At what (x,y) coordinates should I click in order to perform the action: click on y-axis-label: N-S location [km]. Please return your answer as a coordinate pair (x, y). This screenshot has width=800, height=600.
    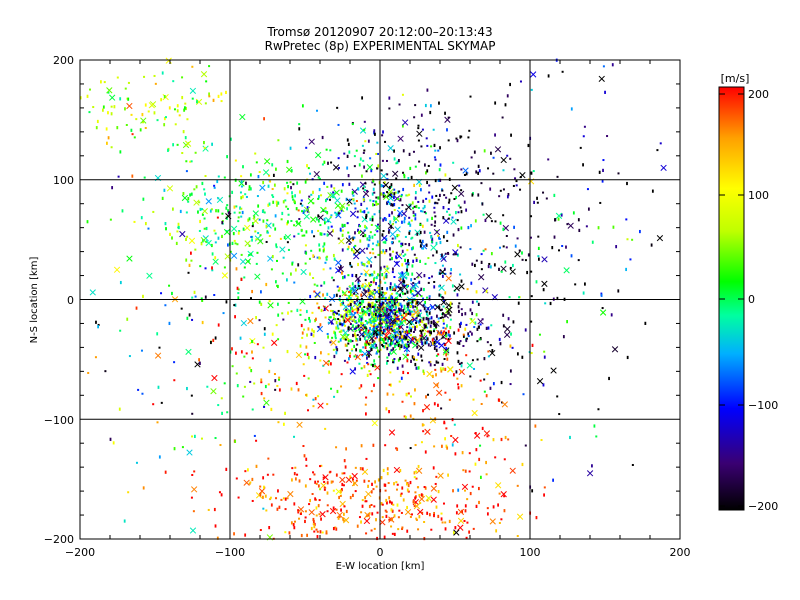
    Looking at the image, I should click on (34, 300).